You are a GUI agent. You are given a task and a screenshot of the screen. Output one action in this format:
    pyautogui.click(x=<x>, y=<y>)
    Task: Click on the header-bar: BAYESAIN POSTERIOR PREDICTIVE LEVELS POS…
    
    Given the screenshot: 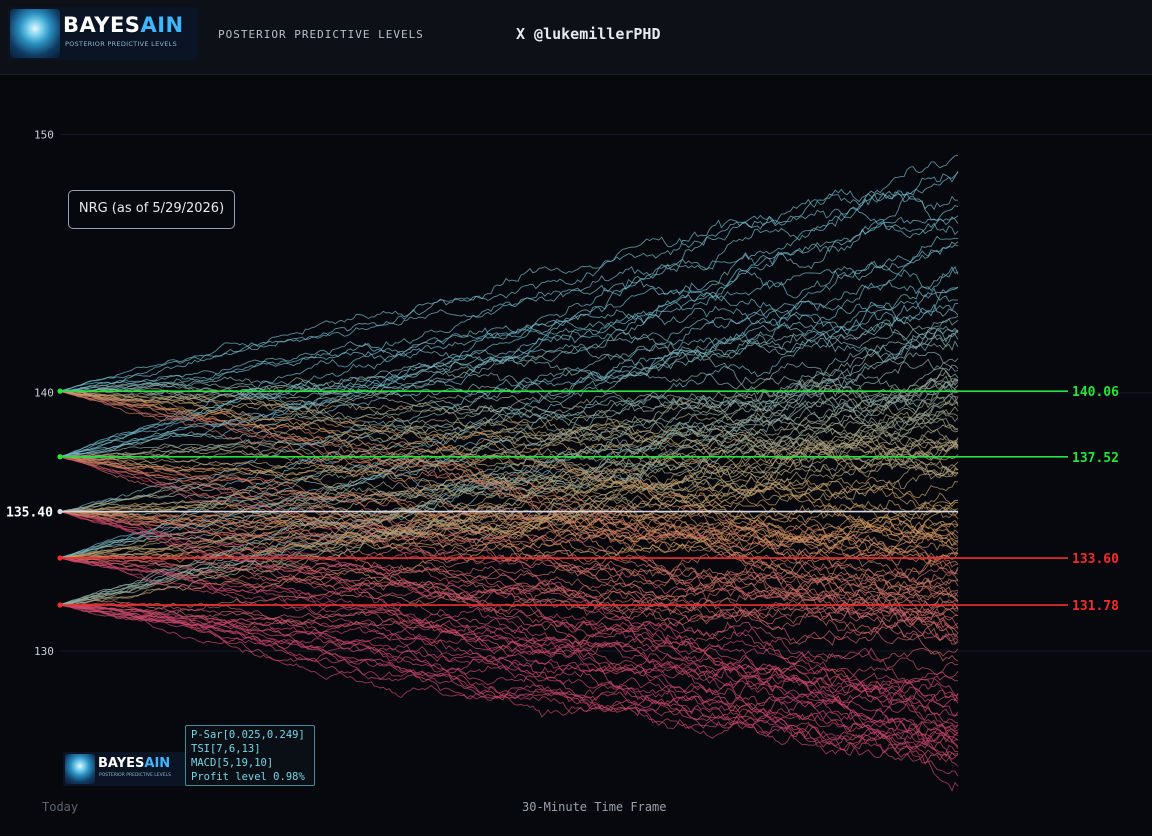 What is the action you would take?
    pyautogui.click(x=576, y=37)
    